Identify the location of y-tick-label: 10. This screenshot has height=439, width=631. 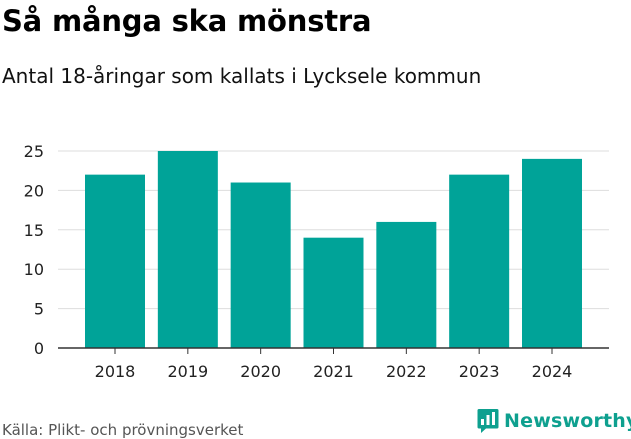
(34, 269).